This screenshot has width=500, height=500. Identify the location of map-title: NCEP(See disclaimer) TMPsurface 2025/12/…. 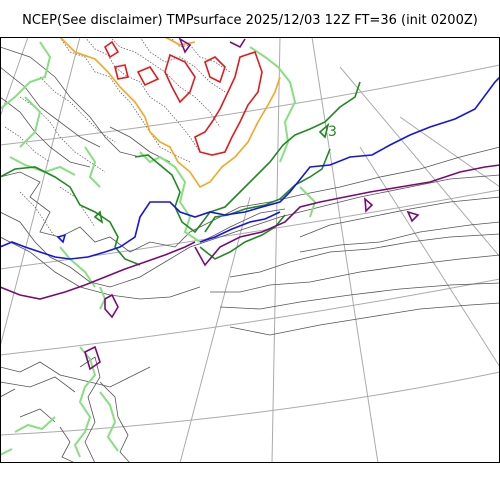
(250, 20).